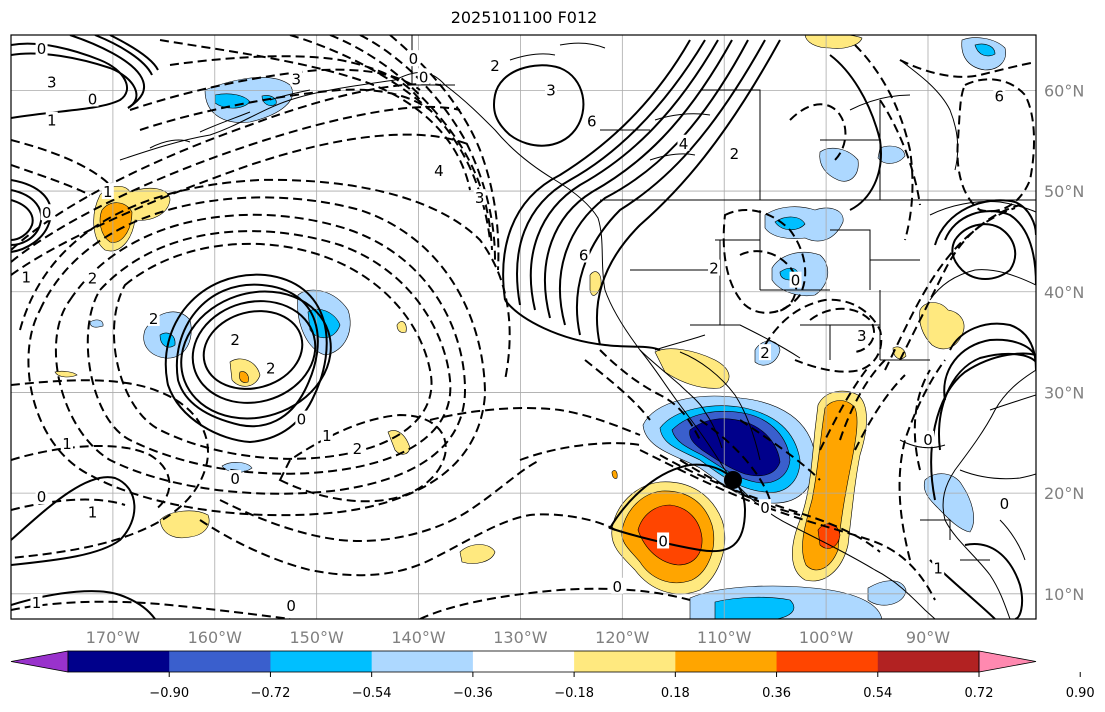 The width and height of the screenshot is (1105, 712). I want to click on colorbar-frame, so click(523, 661).